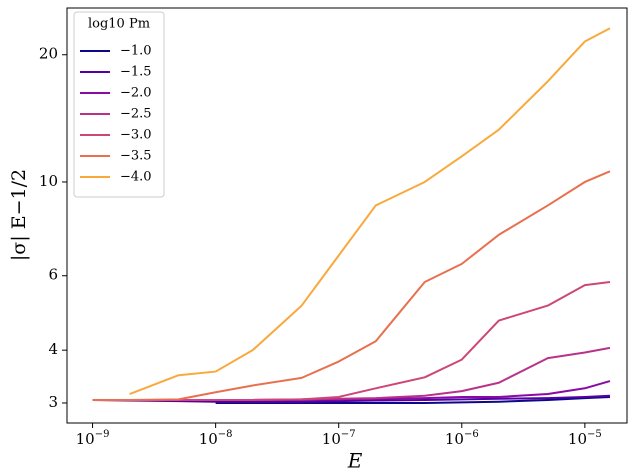  What do you see at coordinates (471, 434) in the screenshot?
I see `x-tick-exponent: −6` at bounding box center [471, 434].